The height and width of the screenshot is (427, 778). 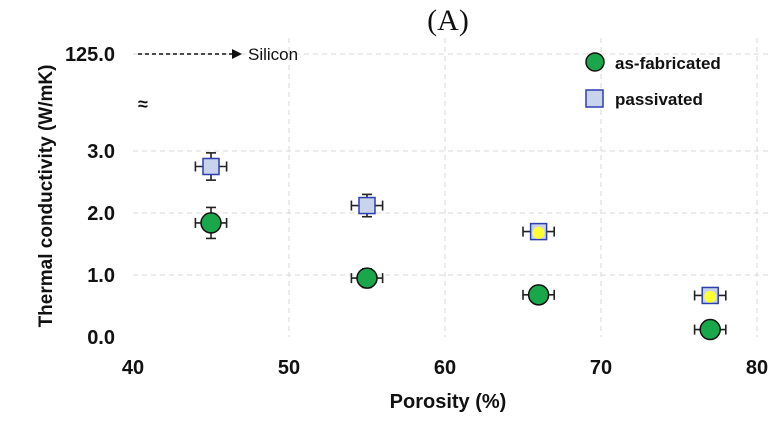 I want to click on y-tick-label: 0.0, so click(x=101, y=338).